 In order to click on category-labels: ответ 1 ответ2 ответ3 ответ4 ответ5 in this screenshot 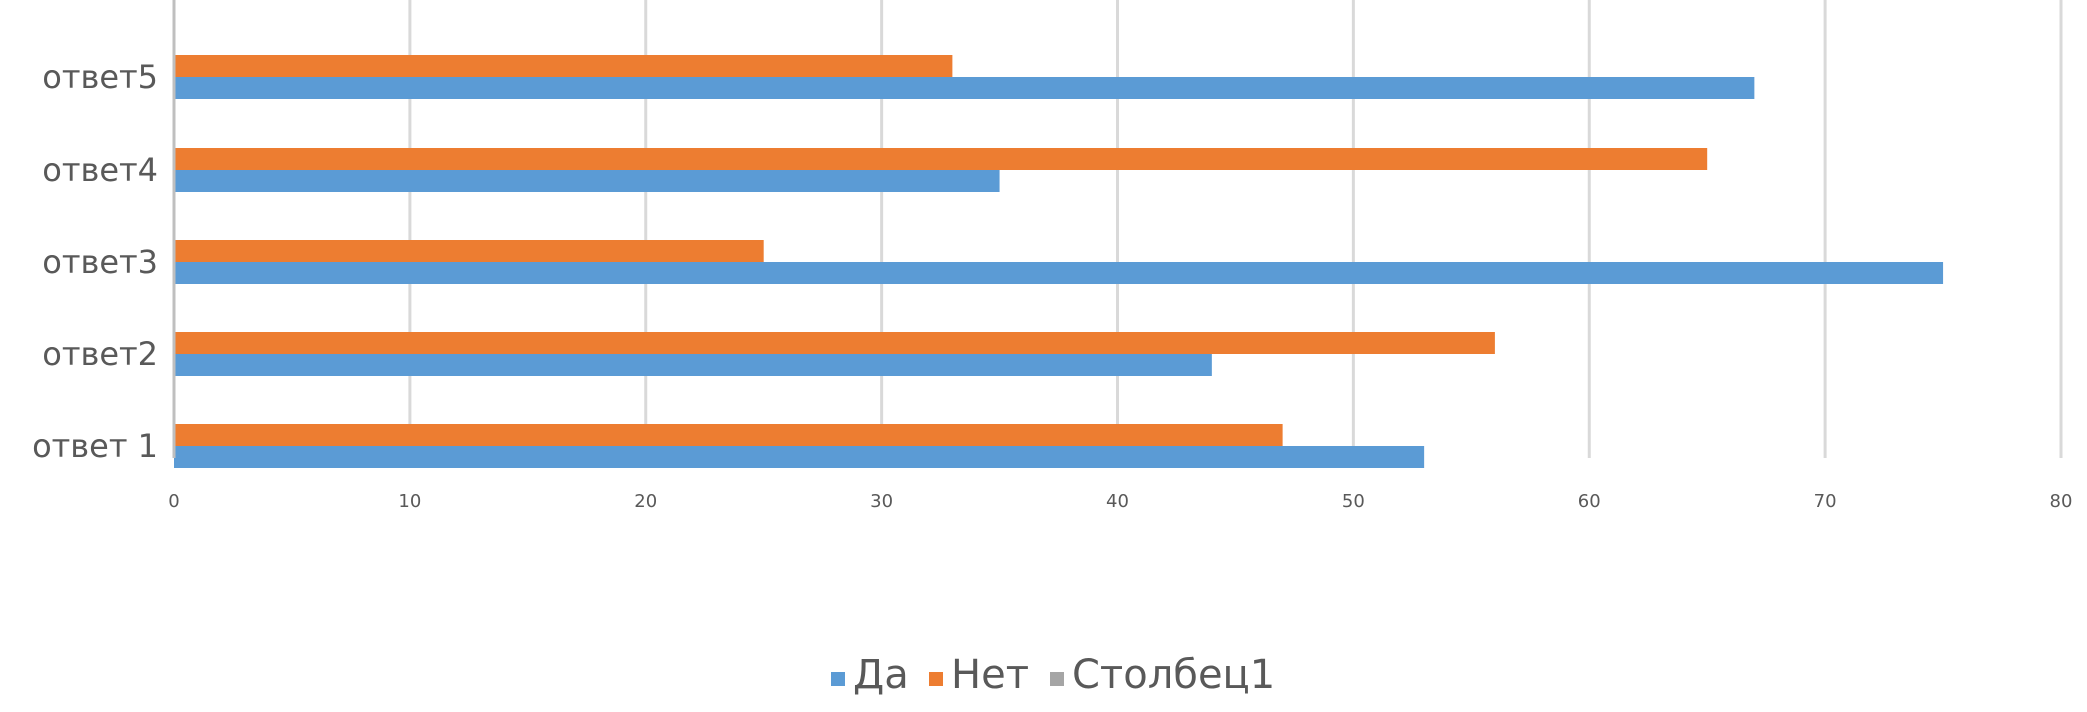, I will do `click(95, 261)`.